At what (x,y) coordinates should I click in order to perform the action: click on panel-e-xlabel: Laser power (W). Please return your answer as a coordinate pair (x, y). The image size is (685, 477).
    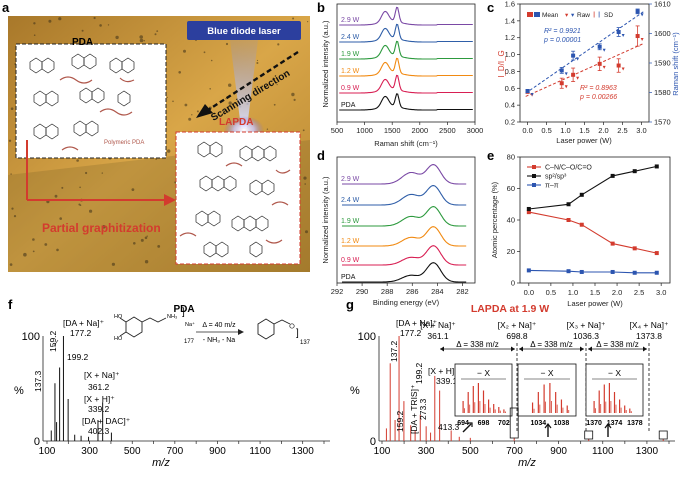
    Looking at the image, I should click on (595, 303).